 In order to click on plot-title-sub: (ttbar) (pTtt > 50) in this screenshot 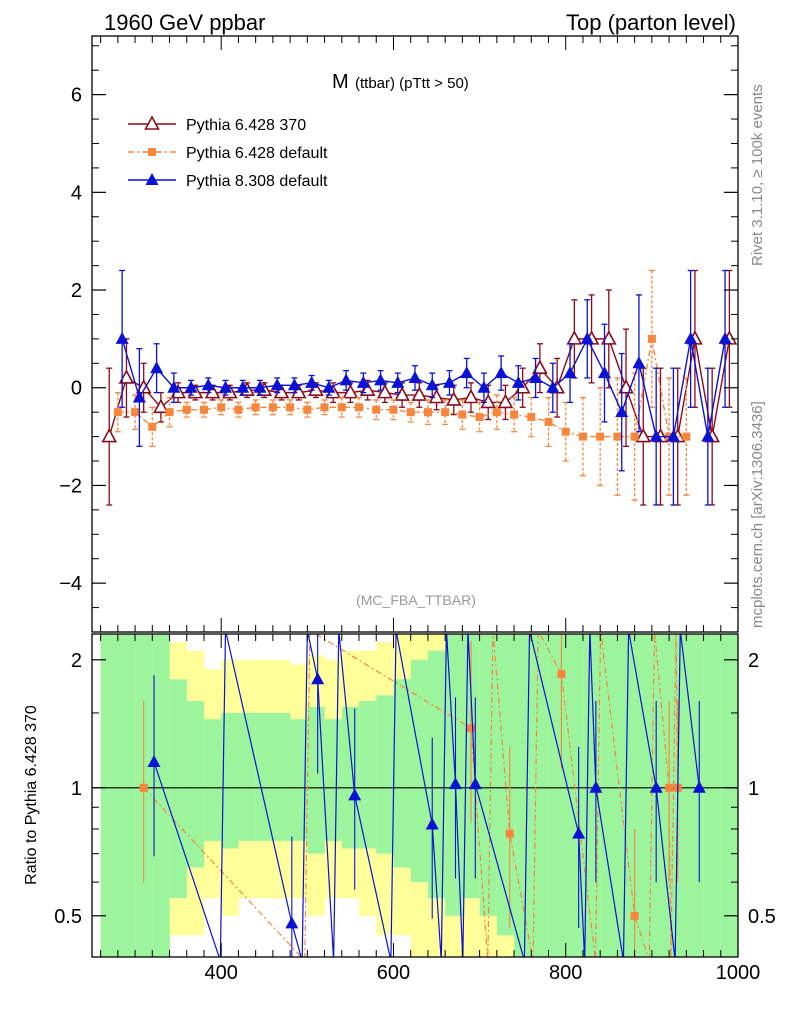, I will do `click(412, 83)`.